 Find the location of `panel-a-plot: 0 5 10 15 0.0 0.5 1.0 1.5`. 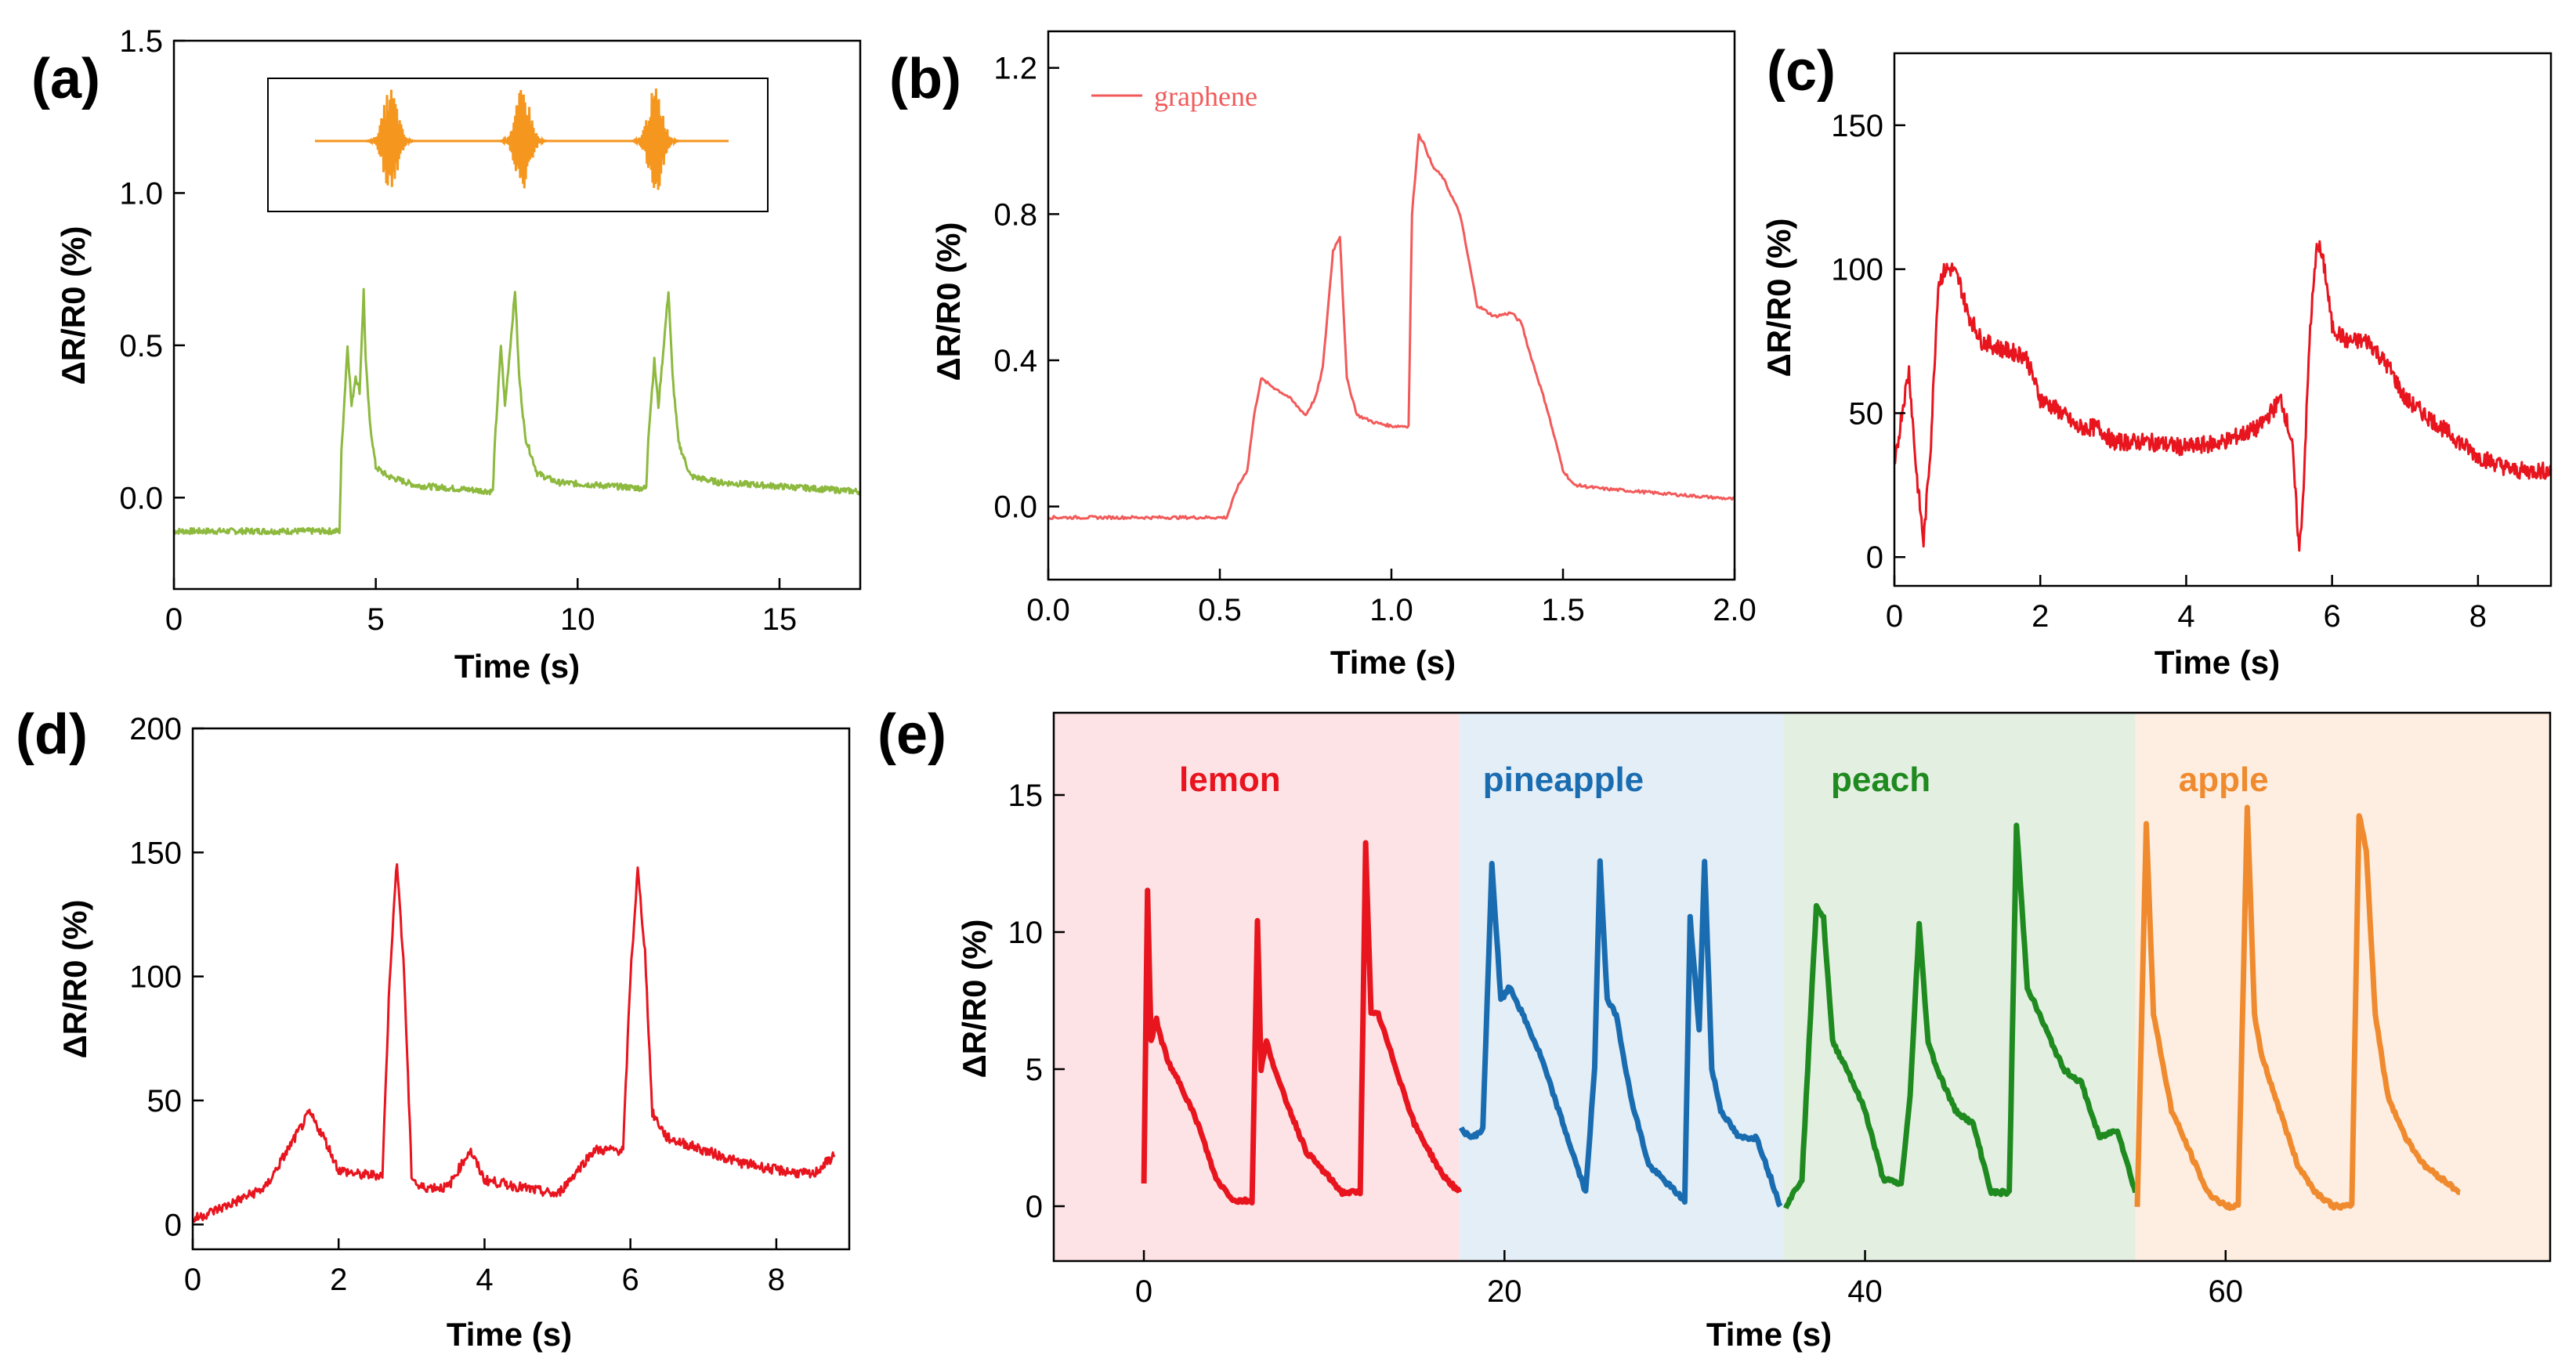

panel-a-plot: 0 5 10 15 0.0 0.5 1.0 1.5 is located at coordinates (491, 330).